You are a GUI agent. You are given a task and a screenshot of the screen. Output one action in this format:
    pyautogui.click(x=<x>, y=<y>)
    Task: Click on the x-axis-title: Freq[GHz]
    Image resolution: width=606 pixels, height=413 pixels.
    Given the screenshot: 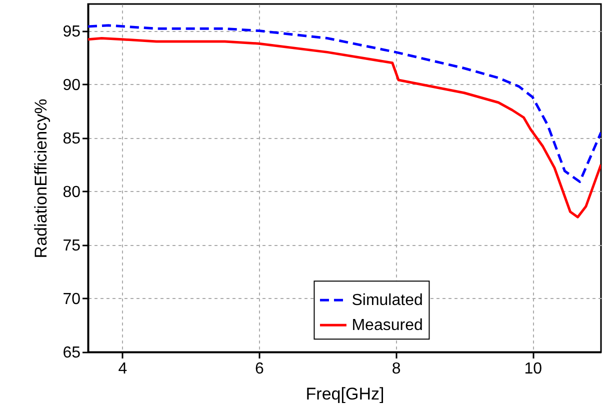 What is the action you would take?
    pyautogui.click(x=345, y=394)
    